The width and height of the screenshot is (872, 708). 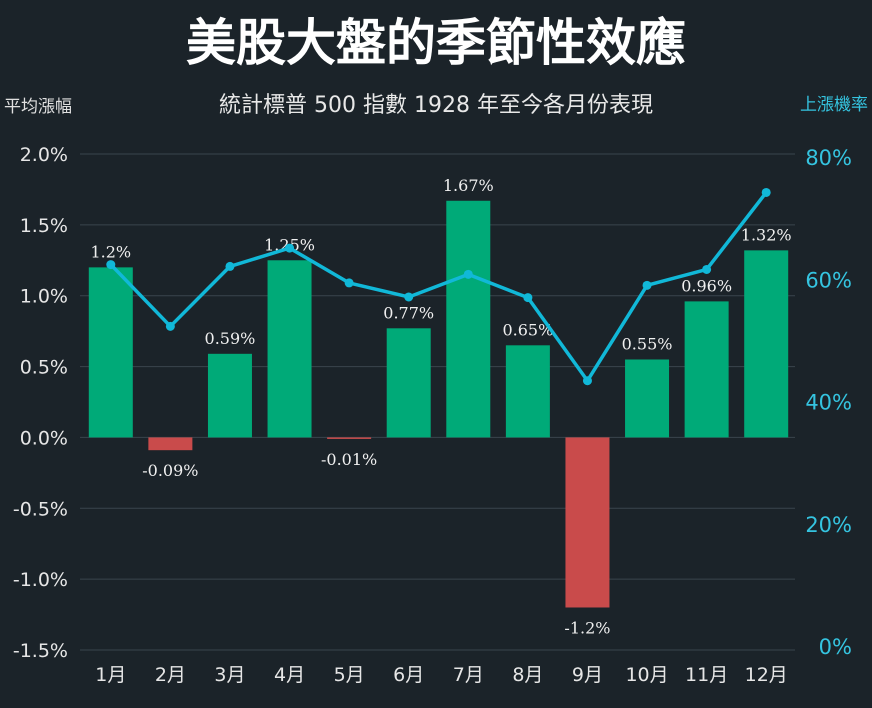 What do you see at coordinates (230, 338) in the screenshot?
I see `bar-data-label: 0.59%` at bounding box center [230, 338].